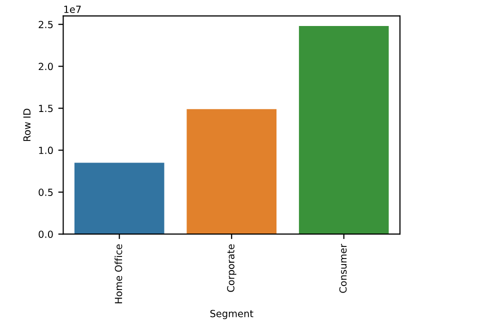 The width and height of the screenshot is (479, 333). Describe the element at coordinates (45, 66) in the screenshot. I see `y-tick-label: 2.0` at that location.